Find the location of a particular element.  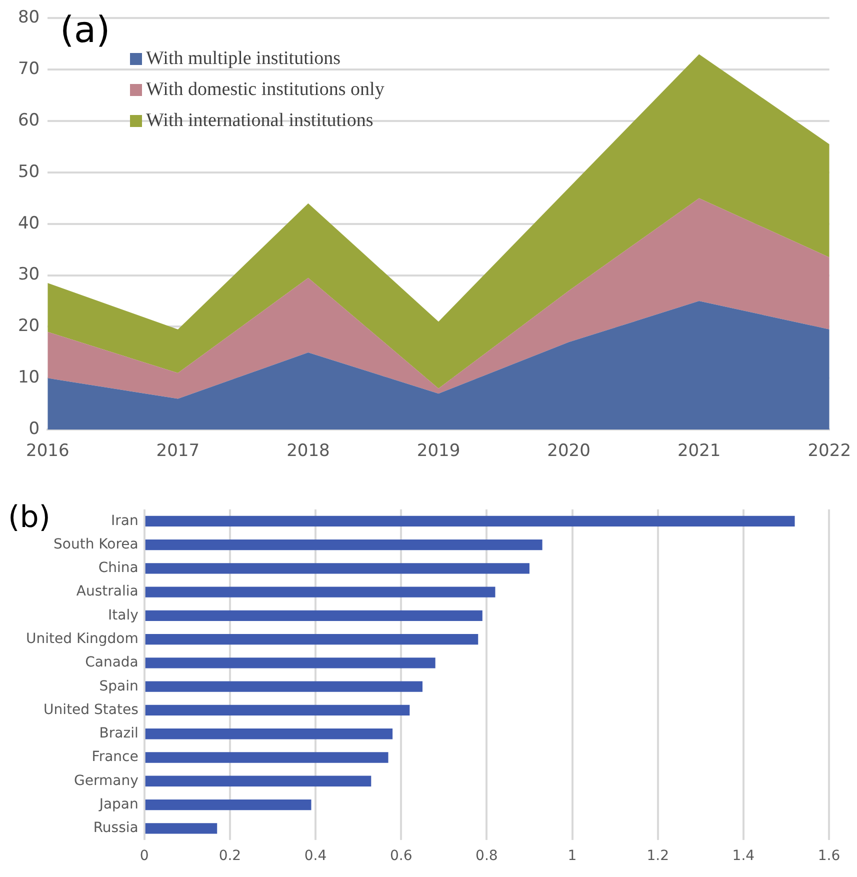

y-tick-label: South Korea is located at coordinates (96, 544).